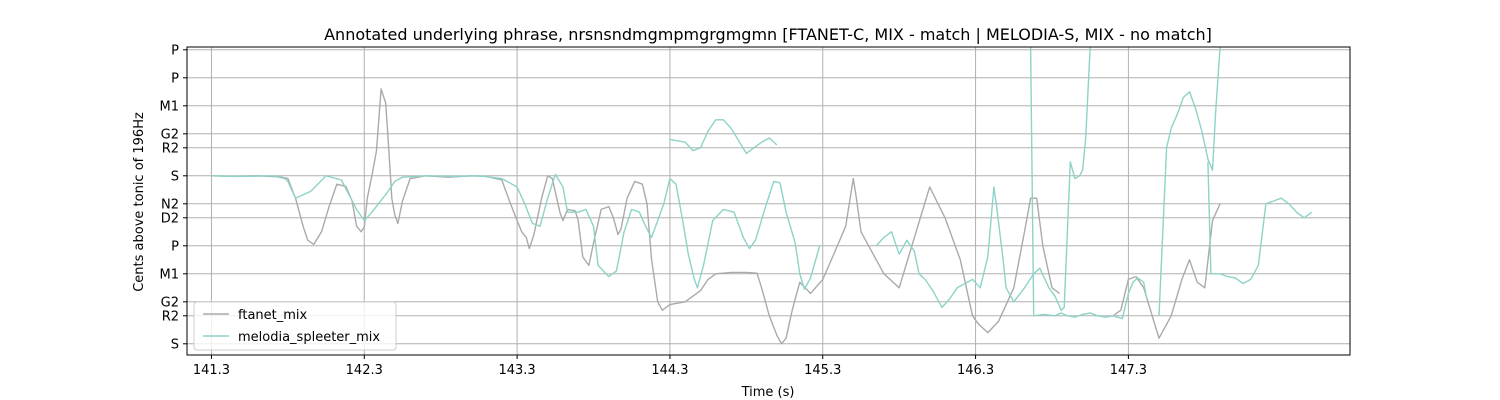 Image resolution: width=1500 pixels, height=400 pixels. What do you see at coordinates (273, 315) in the screenshot?
I see `legend-label-ftanet: ftanet_mix` at bounding box center [273, 315].